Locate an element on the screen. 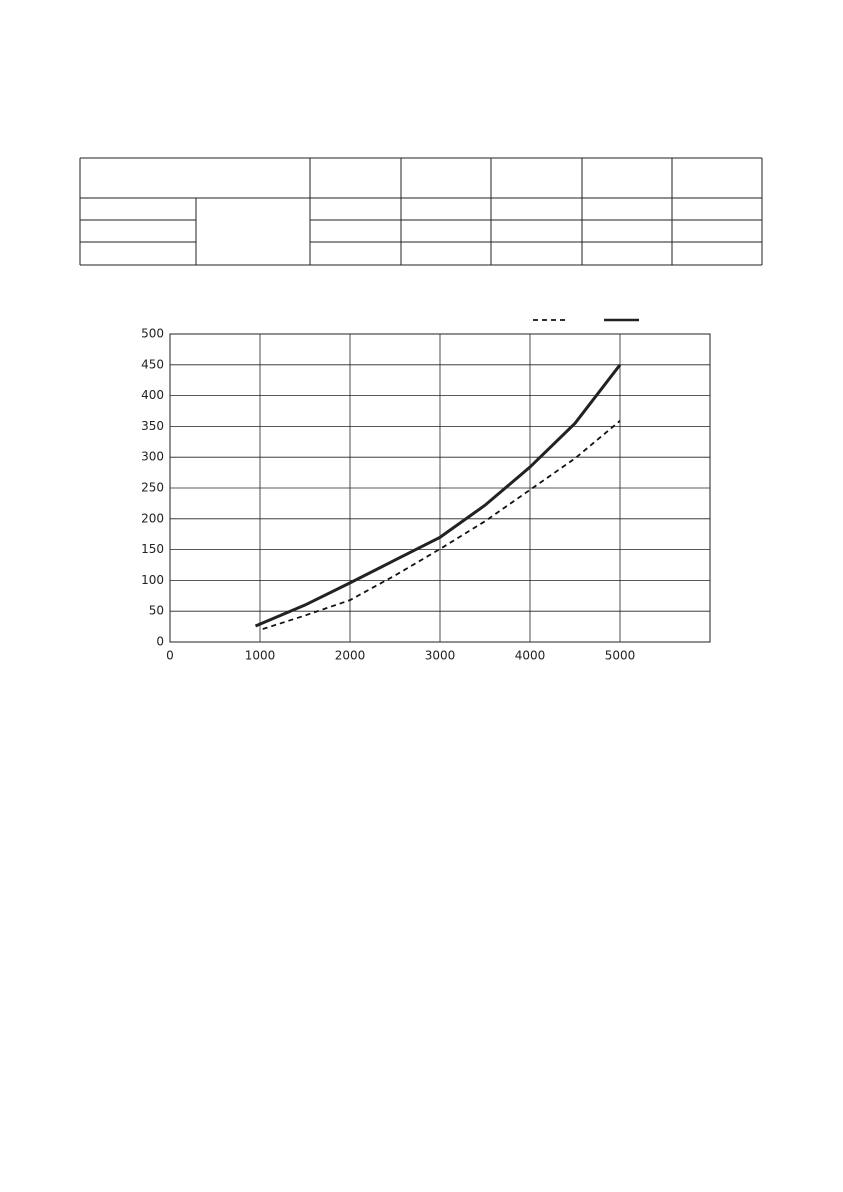 Image resolution: width=843 pixels, height=1192 pixels. y-tick-label: 500 is located at coordinates (152, 334).